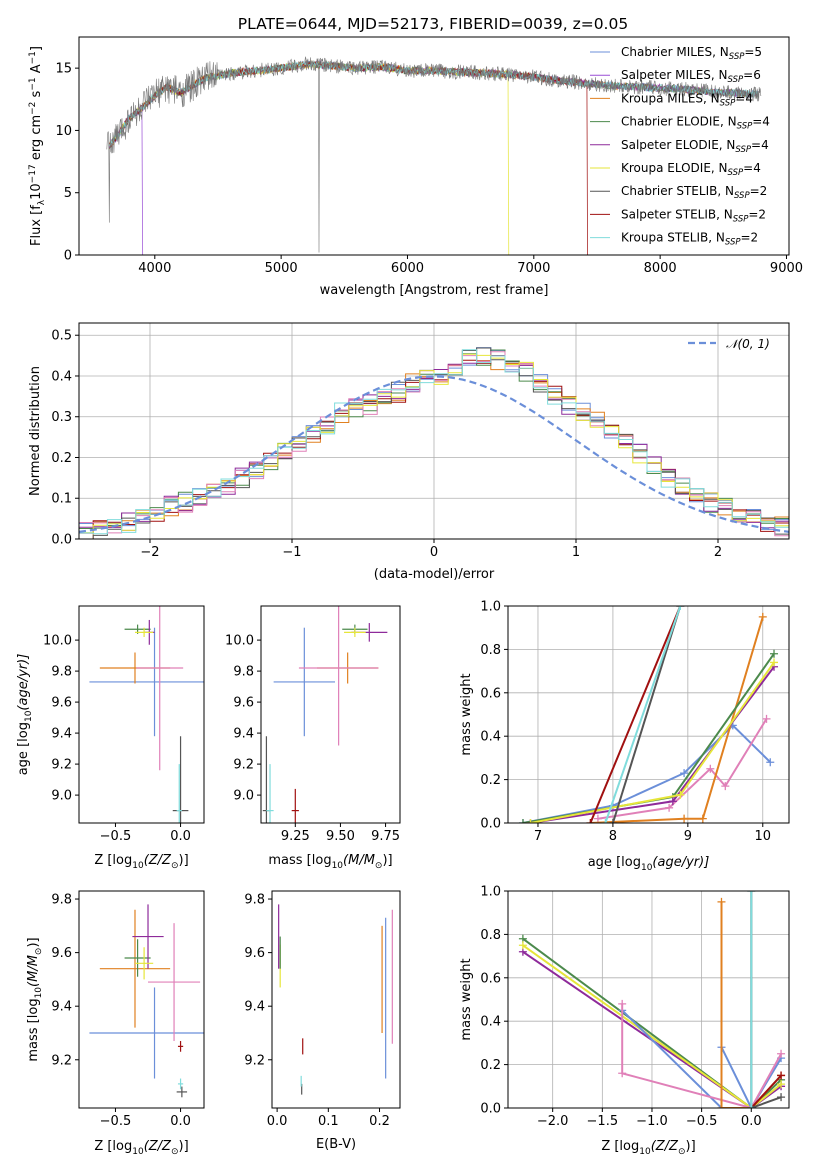 The image size is (819, 1170). What do you see at coordinates (61, 417) in the screenshot?
I see `y-tick-label: 0.3` at bounding box center [61, 417].